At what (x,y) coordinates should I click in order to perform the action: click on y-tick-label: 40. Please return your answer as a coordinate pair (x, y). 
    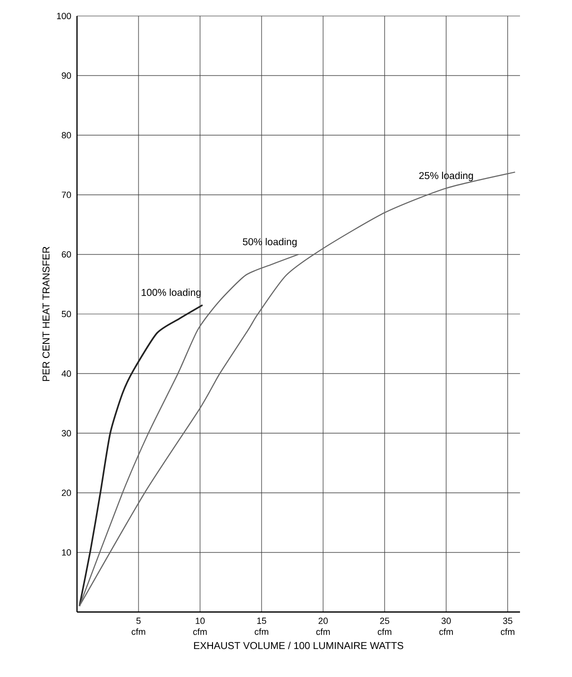
    Looking at the image, I should click on (67, 373).